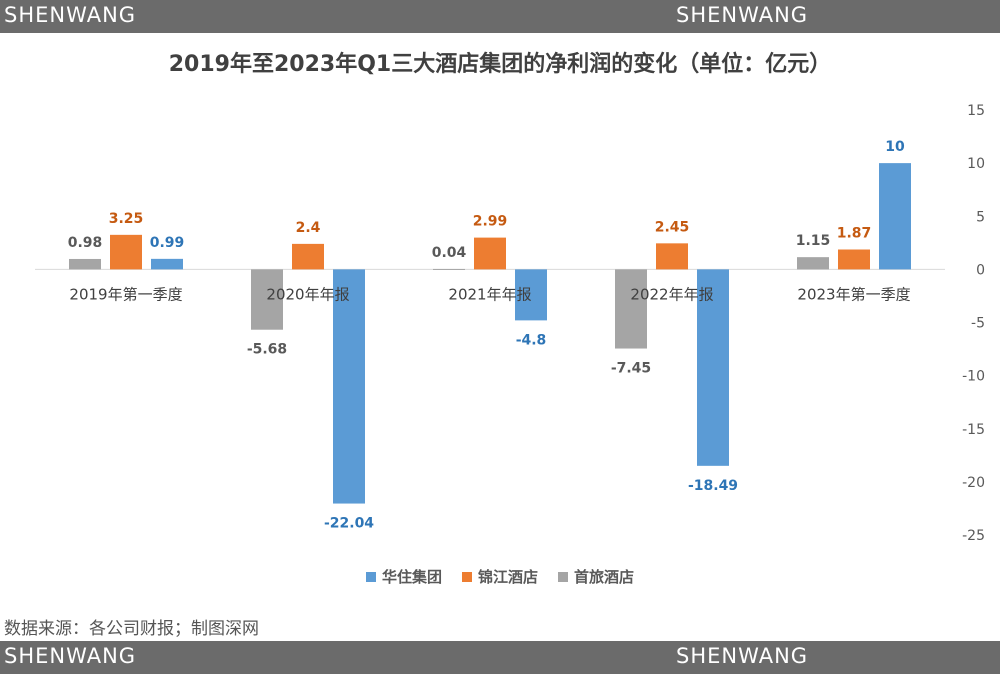 This screenshot has width=1000, height=674. I want to click on data-label: 2.45, so click(672, 227).